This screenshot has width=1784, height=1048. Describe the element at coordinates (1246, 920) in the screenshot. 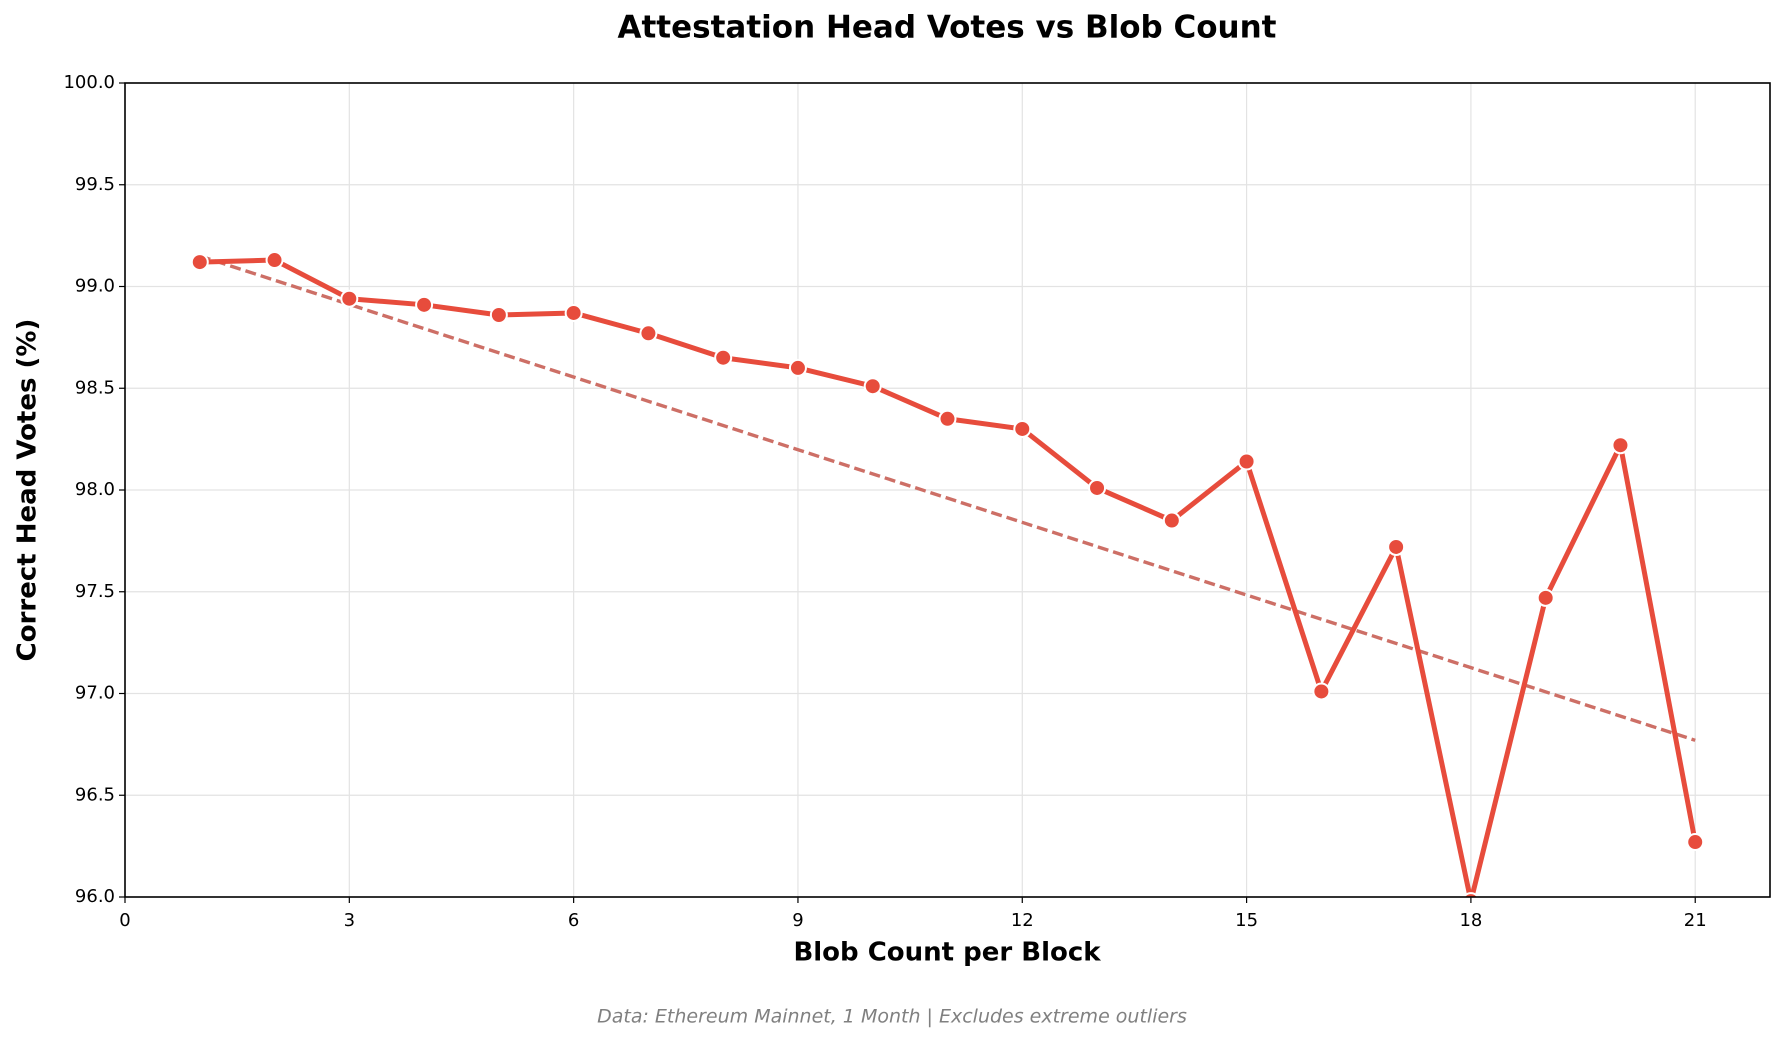

I see `x-tick-label: 15` at that location.